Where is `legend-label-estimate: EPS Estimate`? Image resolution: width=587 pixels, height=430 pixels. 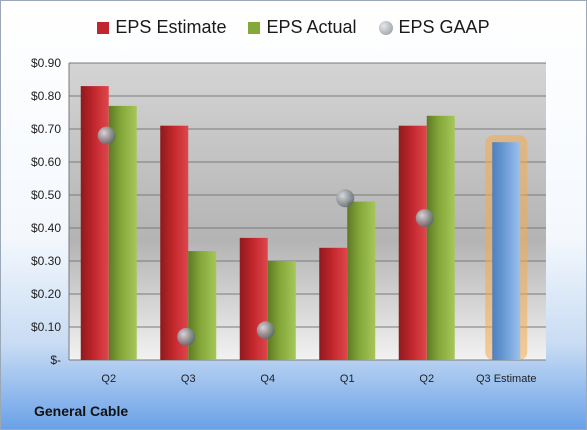
legend-label-estimate: EPS Estimate is located at coordinates (171, 27).